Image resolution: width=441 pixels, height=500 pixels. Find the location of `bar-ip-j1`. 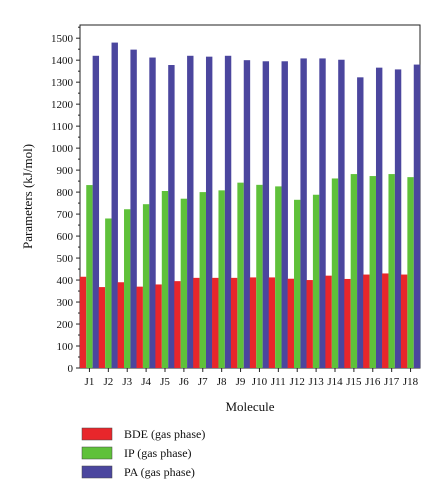

bar-ip-j1 is located at coordinates (89, 276).